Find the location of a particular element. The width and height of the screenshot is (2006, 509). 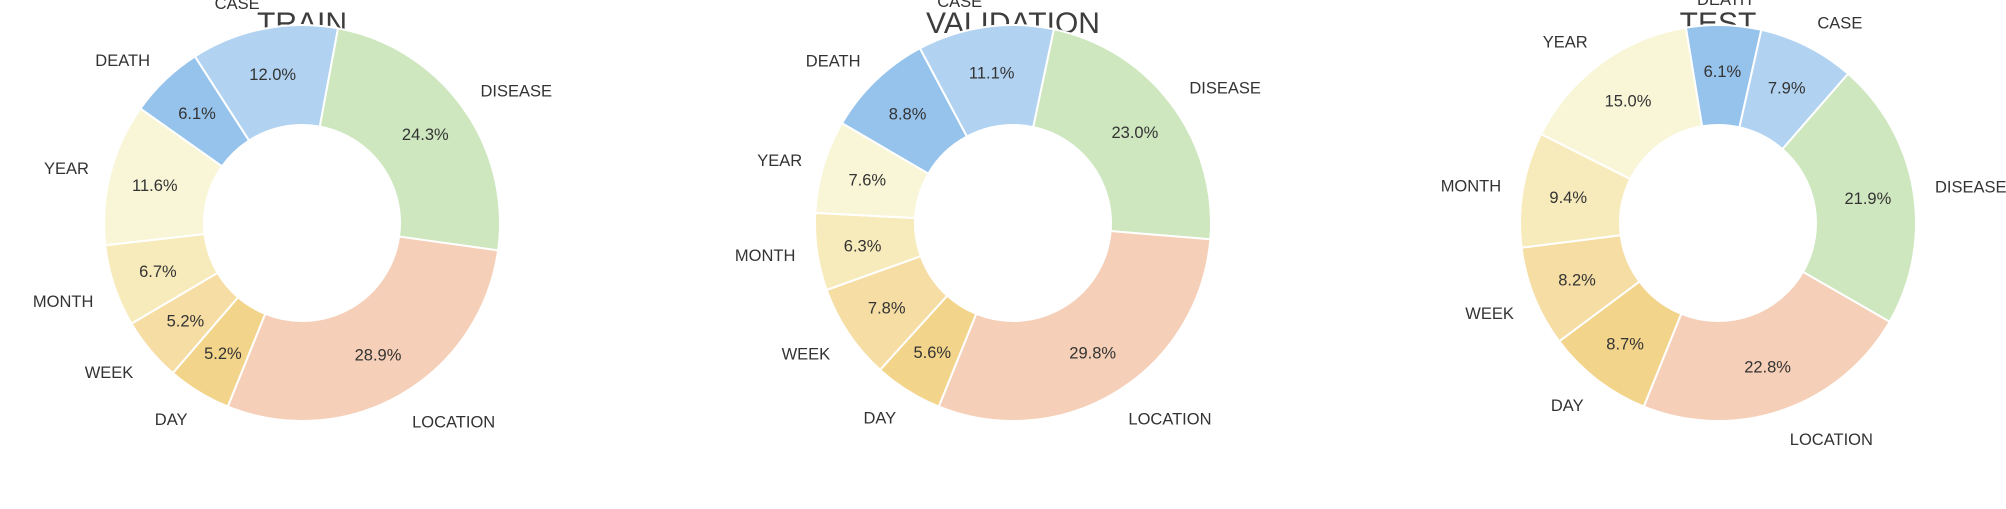

value-label-train-location: 28.9% is located at coordinates (378, 356).